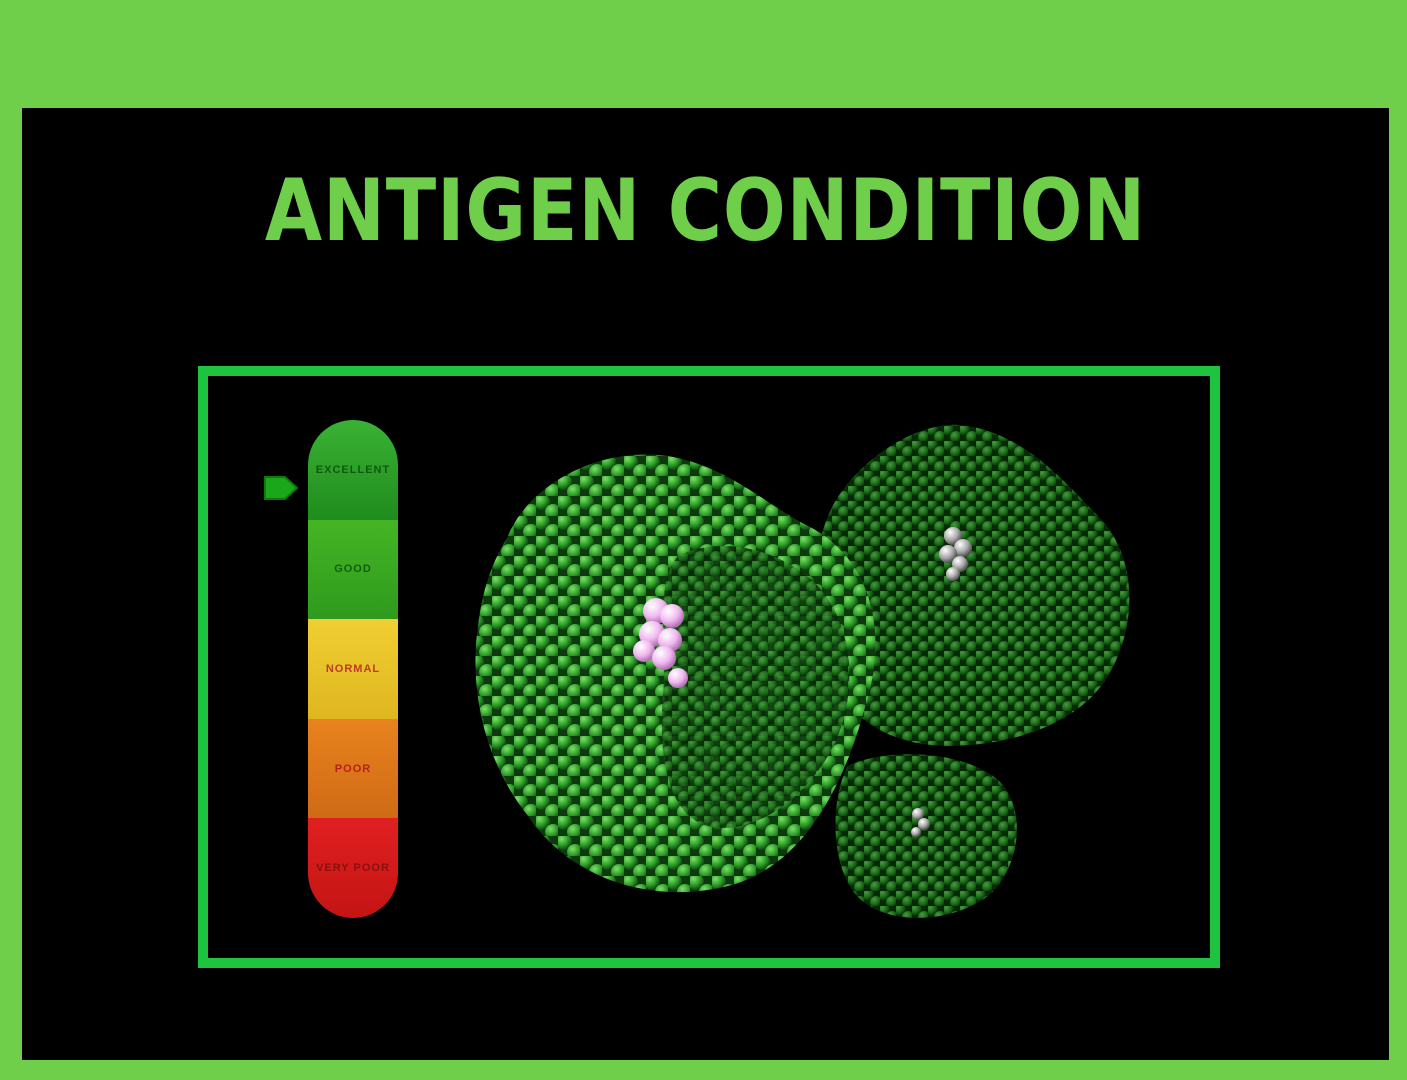 The image size is (1407, 1080). I want to click on pointer-arrow-icon, so click(281, 488).